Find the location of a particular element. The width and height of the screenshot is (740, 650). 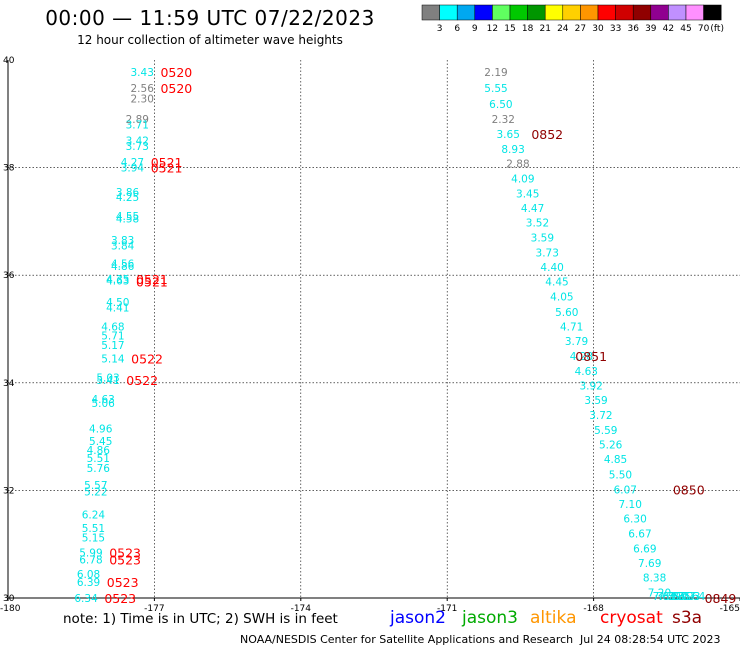

wave-height-value: 3.59 is located at coordinates (542, 239).